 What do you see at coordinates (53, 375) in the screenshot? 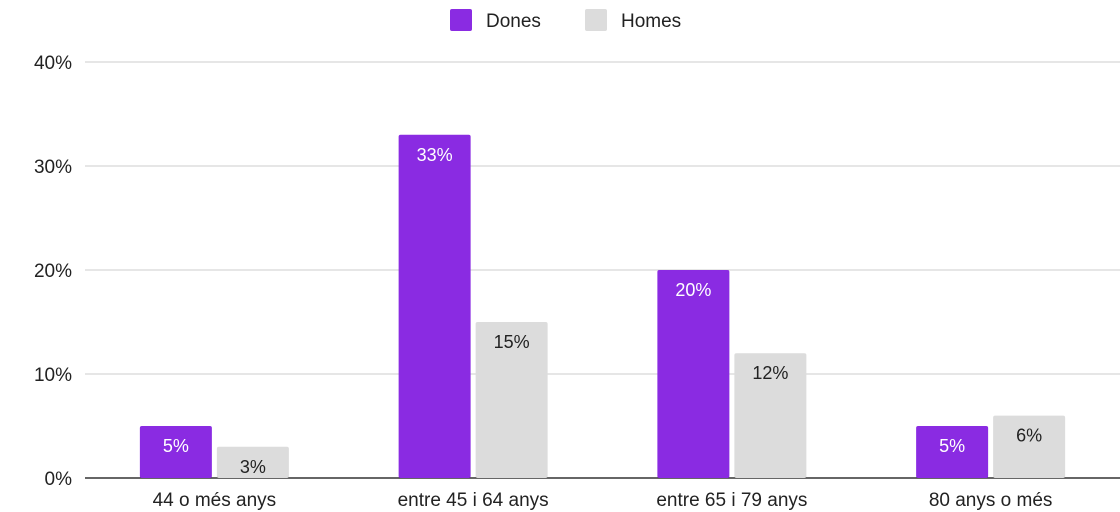
I see `y-tick-label: 10%` at bounding box center [53, 375].